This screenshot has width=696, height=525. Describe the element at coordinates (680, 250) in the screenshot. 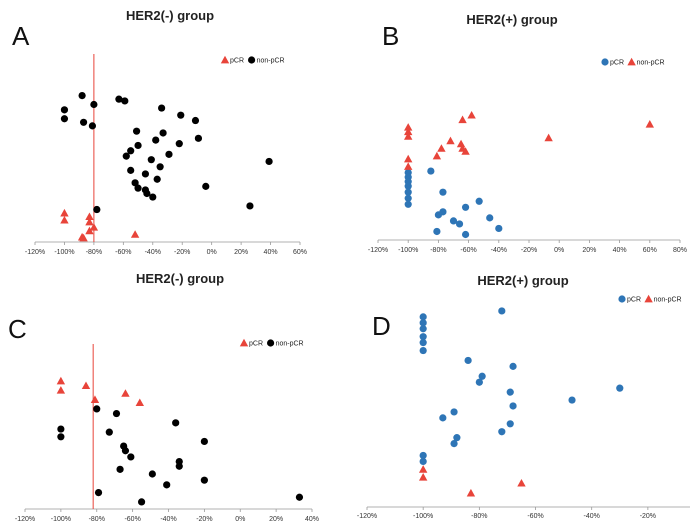

I see `x-tick-label: 80%` at that location.